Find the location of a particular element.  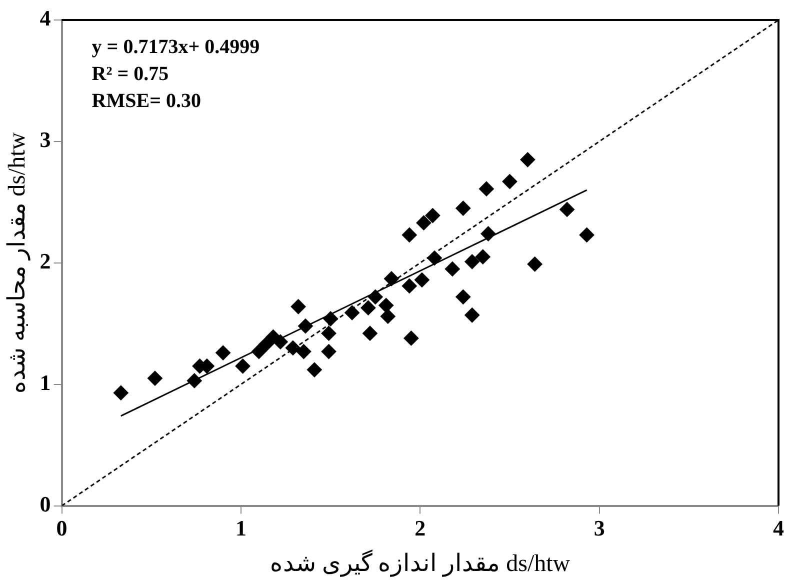

x-tick-label: 3 is located at coordinates (599, 528).